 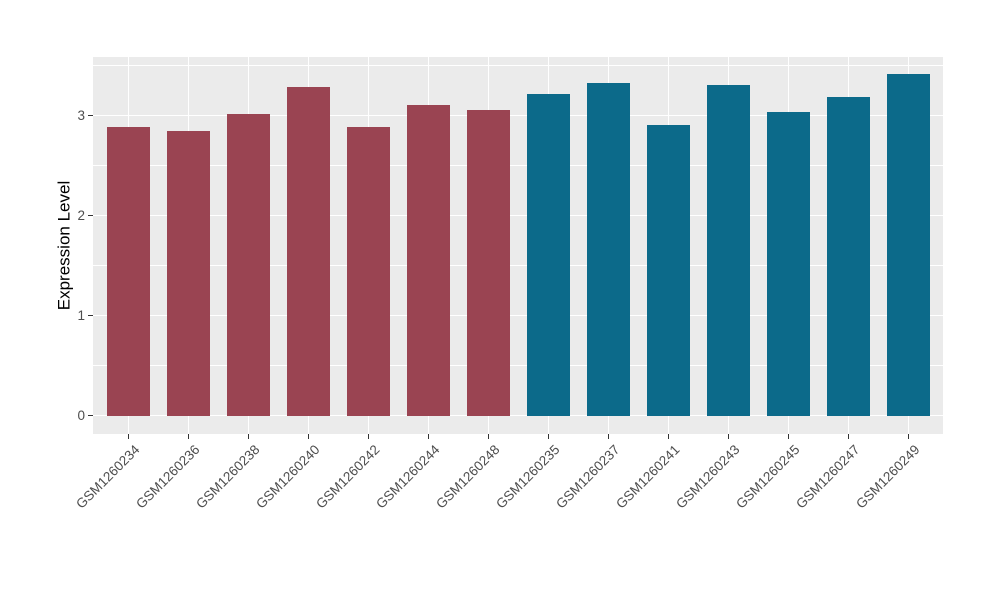 I want to click on y-tick-label: 2, so click(x=81, y=215).